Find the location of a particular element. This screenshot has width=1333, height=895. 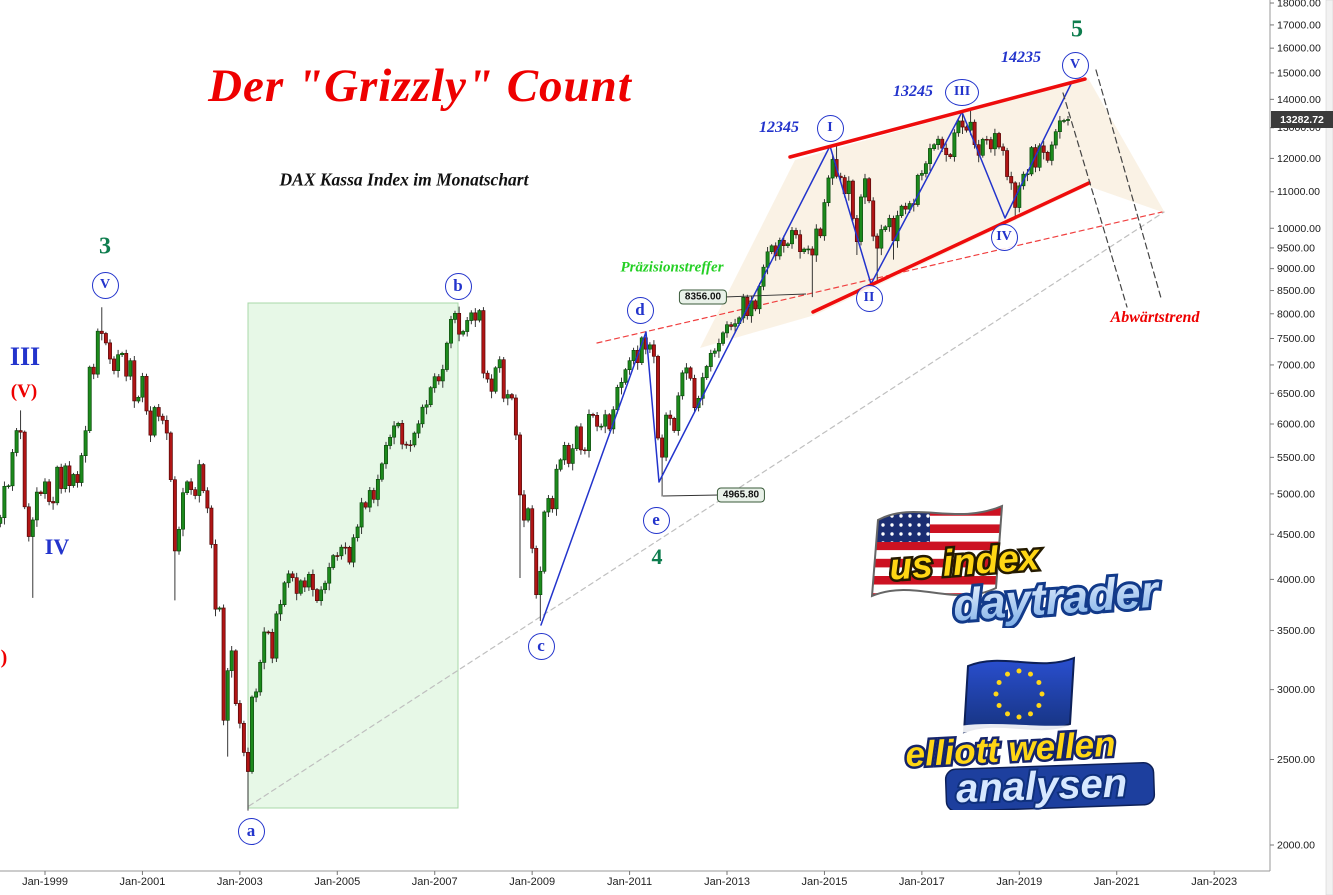

x-axis-label: Jan-2001 is located at coordinates (142, 882).